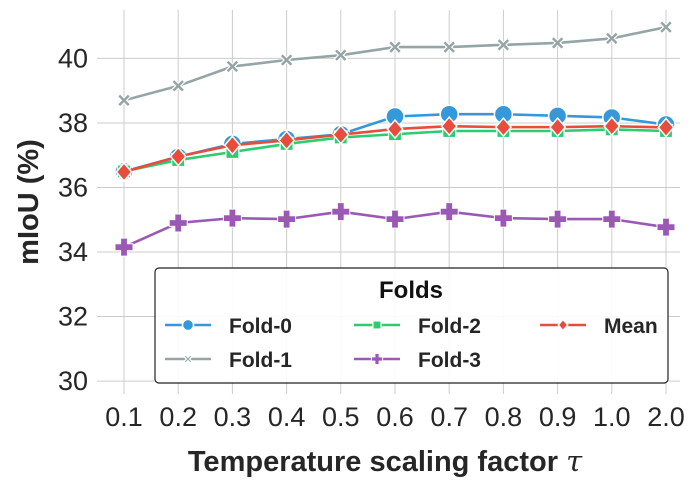  I want to click on y-tick-label: 38, so click(73, 123).